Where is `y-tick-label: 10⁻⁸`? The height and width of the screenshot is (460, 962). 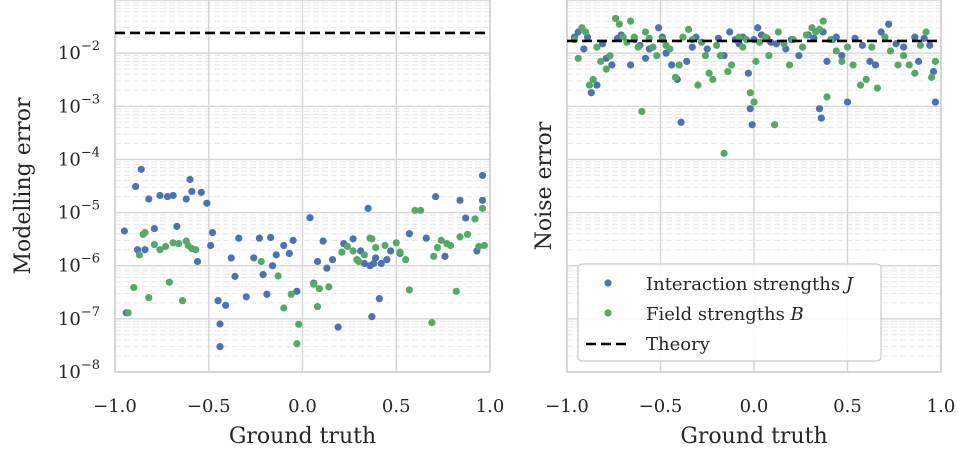
y-tick-label: 10⁻⁸ is located at coordinates (79, 370).